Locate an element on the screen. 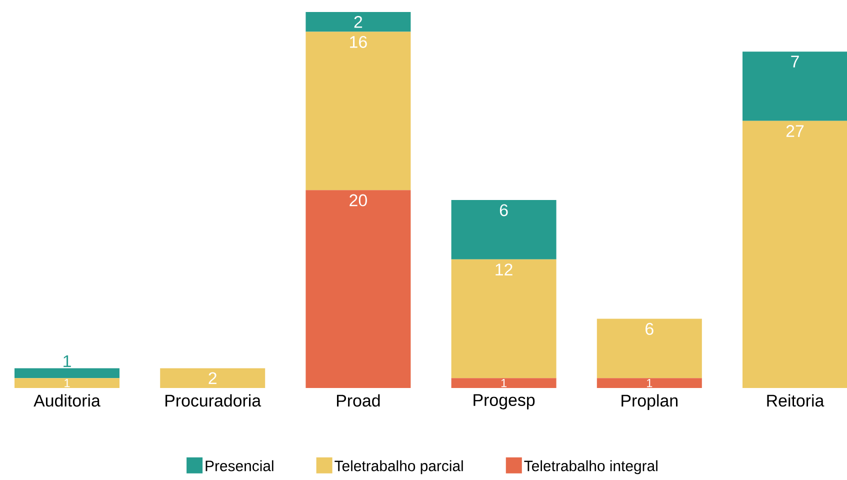  x-tick-label: Proad is located at coordinates (358, 400).